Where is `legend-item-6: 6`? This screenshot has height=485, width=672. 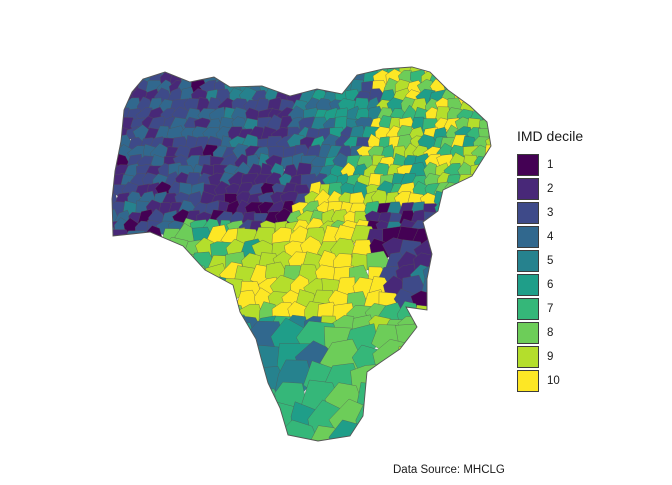 legend-item-6: 6 is located at coordinates (550, 285).